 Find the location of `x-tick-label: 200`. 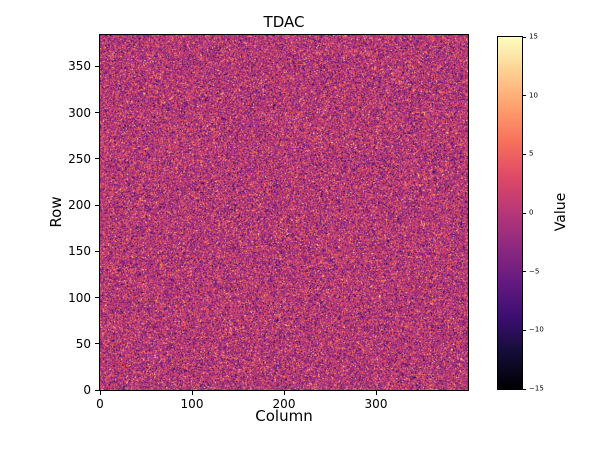

x-tick-label: 200 is located at coordinates (284, 404).